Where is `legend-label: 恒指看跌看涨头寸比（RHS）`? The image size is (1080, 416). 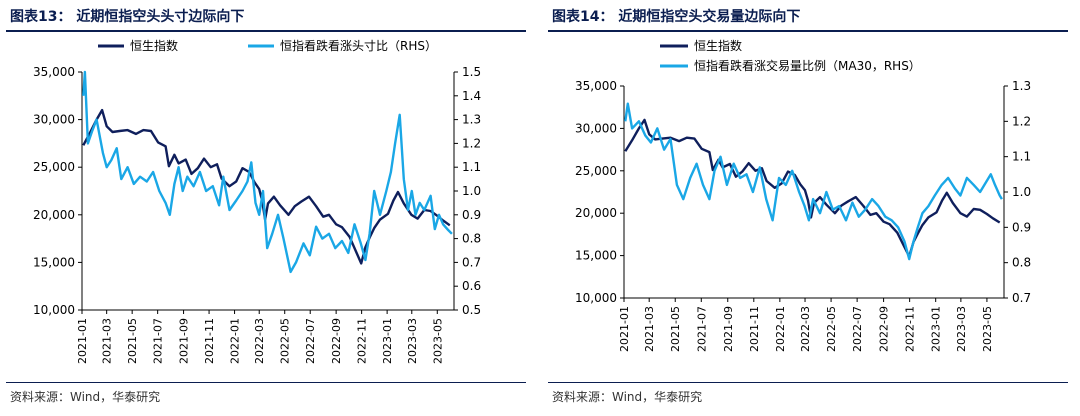 legend-label: 恒指看跌看涨头寸比（RHS） is located at coordinates (358, 45).